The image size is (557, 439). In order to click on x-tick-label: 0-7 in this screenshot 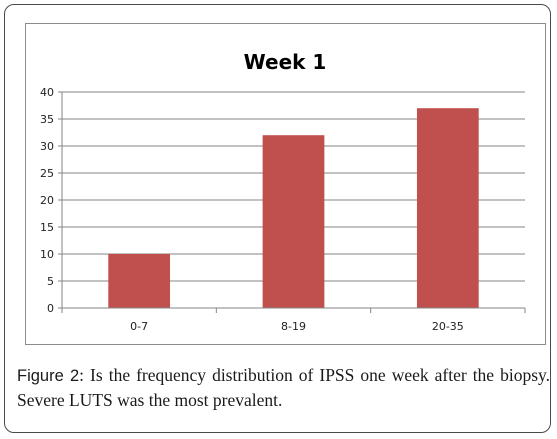, I will do `click(139, 326)`.